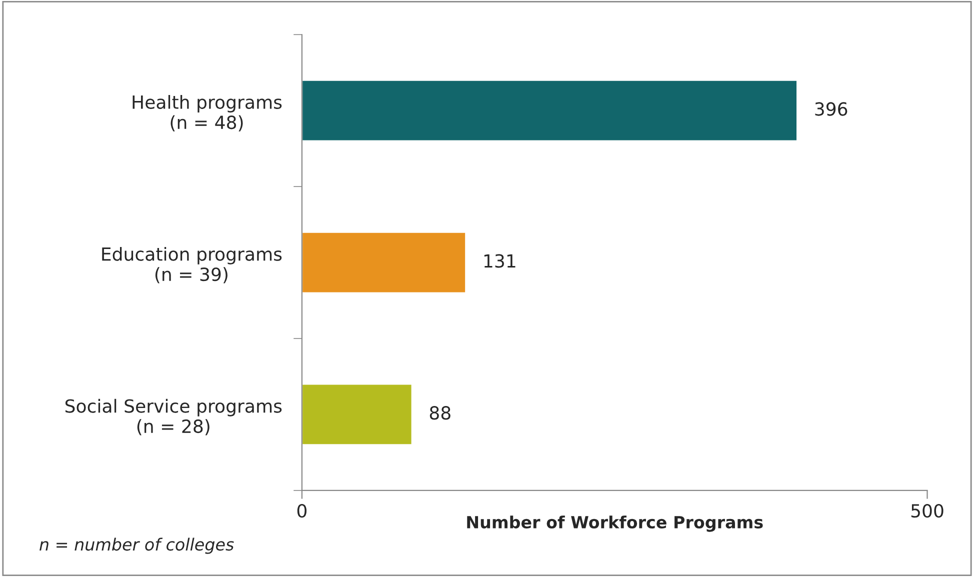 The image size is (974, 577). What do you see at coordinates (440, 413) in the screenshot?
I see `data-label: 88` at bounding box center [440, 413].